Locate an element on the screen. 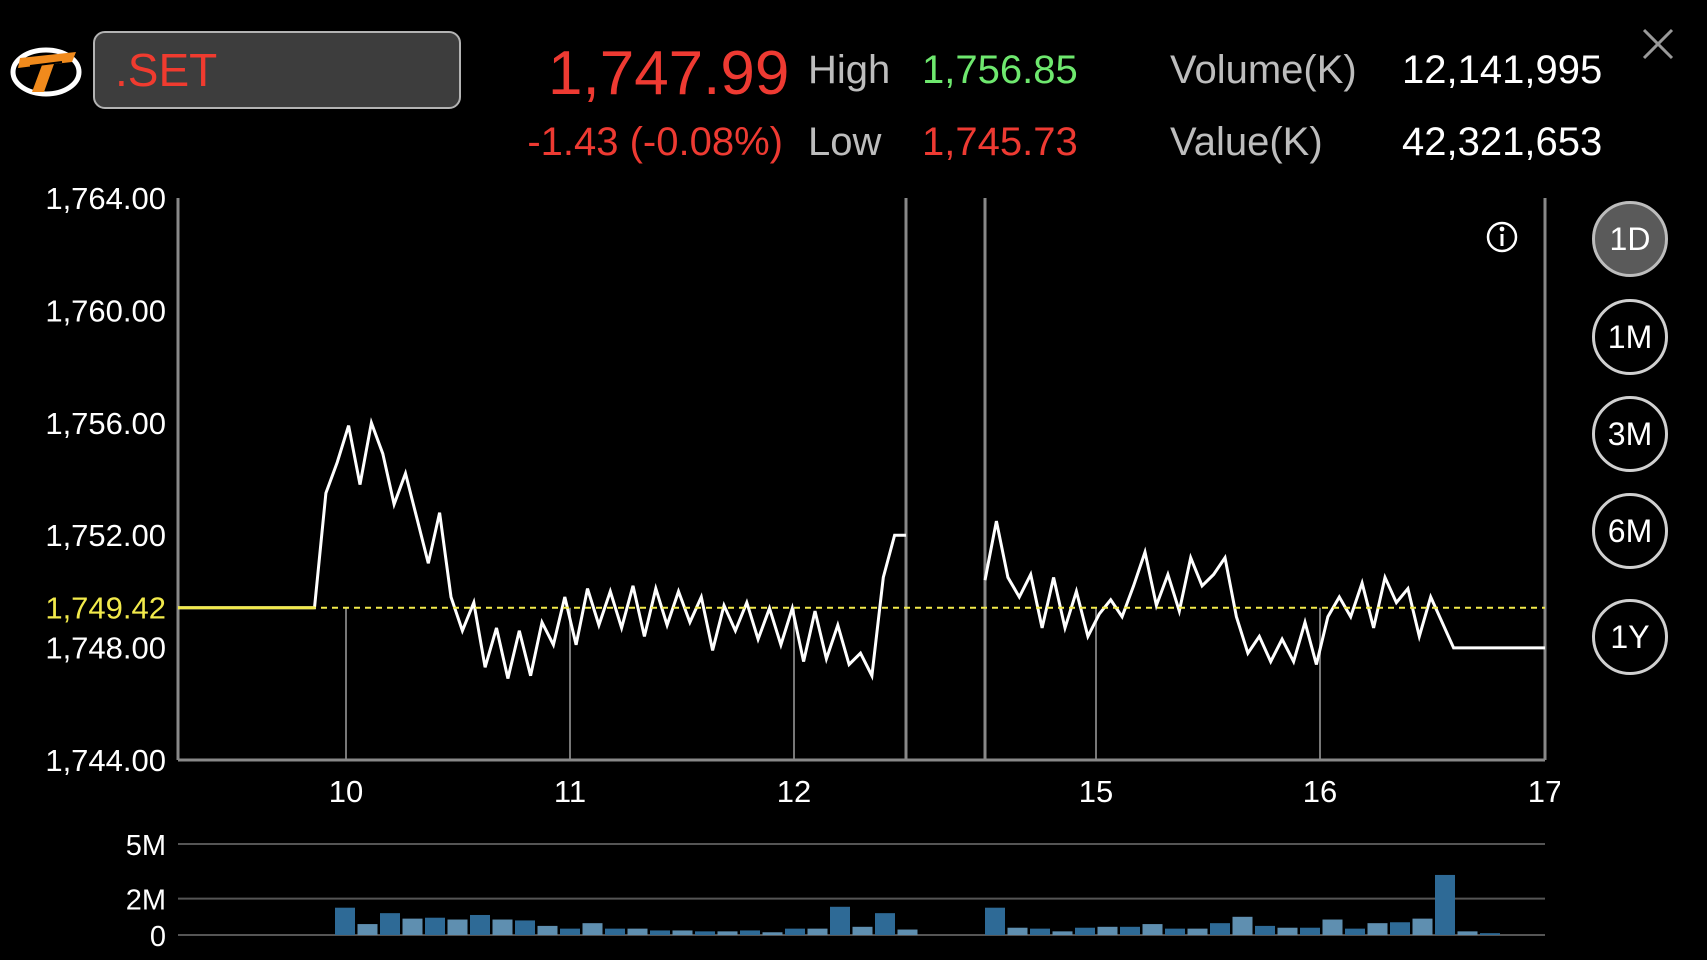 The image size is (1707, 960). range-label: 6M is located at coordinates (1630, 530).